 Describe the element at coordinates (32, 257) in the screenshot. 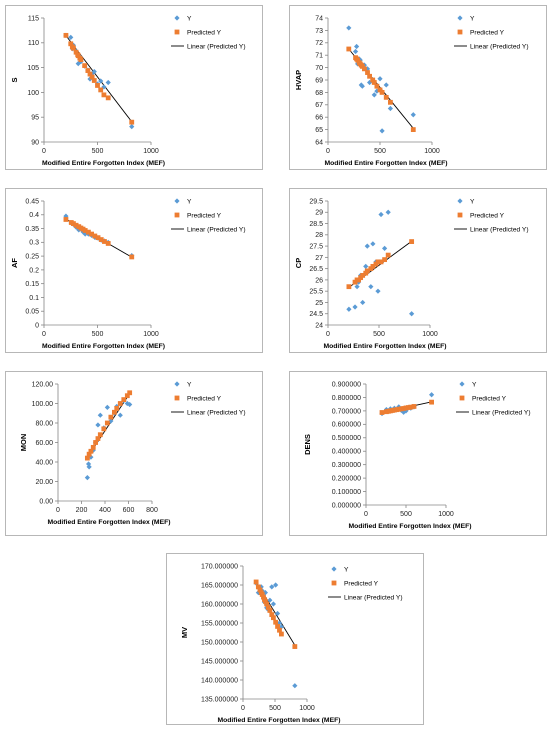

I see `y-tick-label: 0.25` at that location.